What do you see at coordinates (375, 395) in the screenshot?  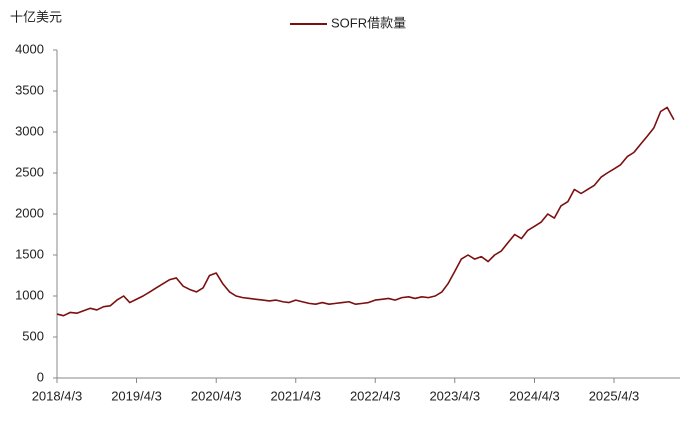 I see `x-tick-label: 2022/4/3` at bounding box center [375, 395].